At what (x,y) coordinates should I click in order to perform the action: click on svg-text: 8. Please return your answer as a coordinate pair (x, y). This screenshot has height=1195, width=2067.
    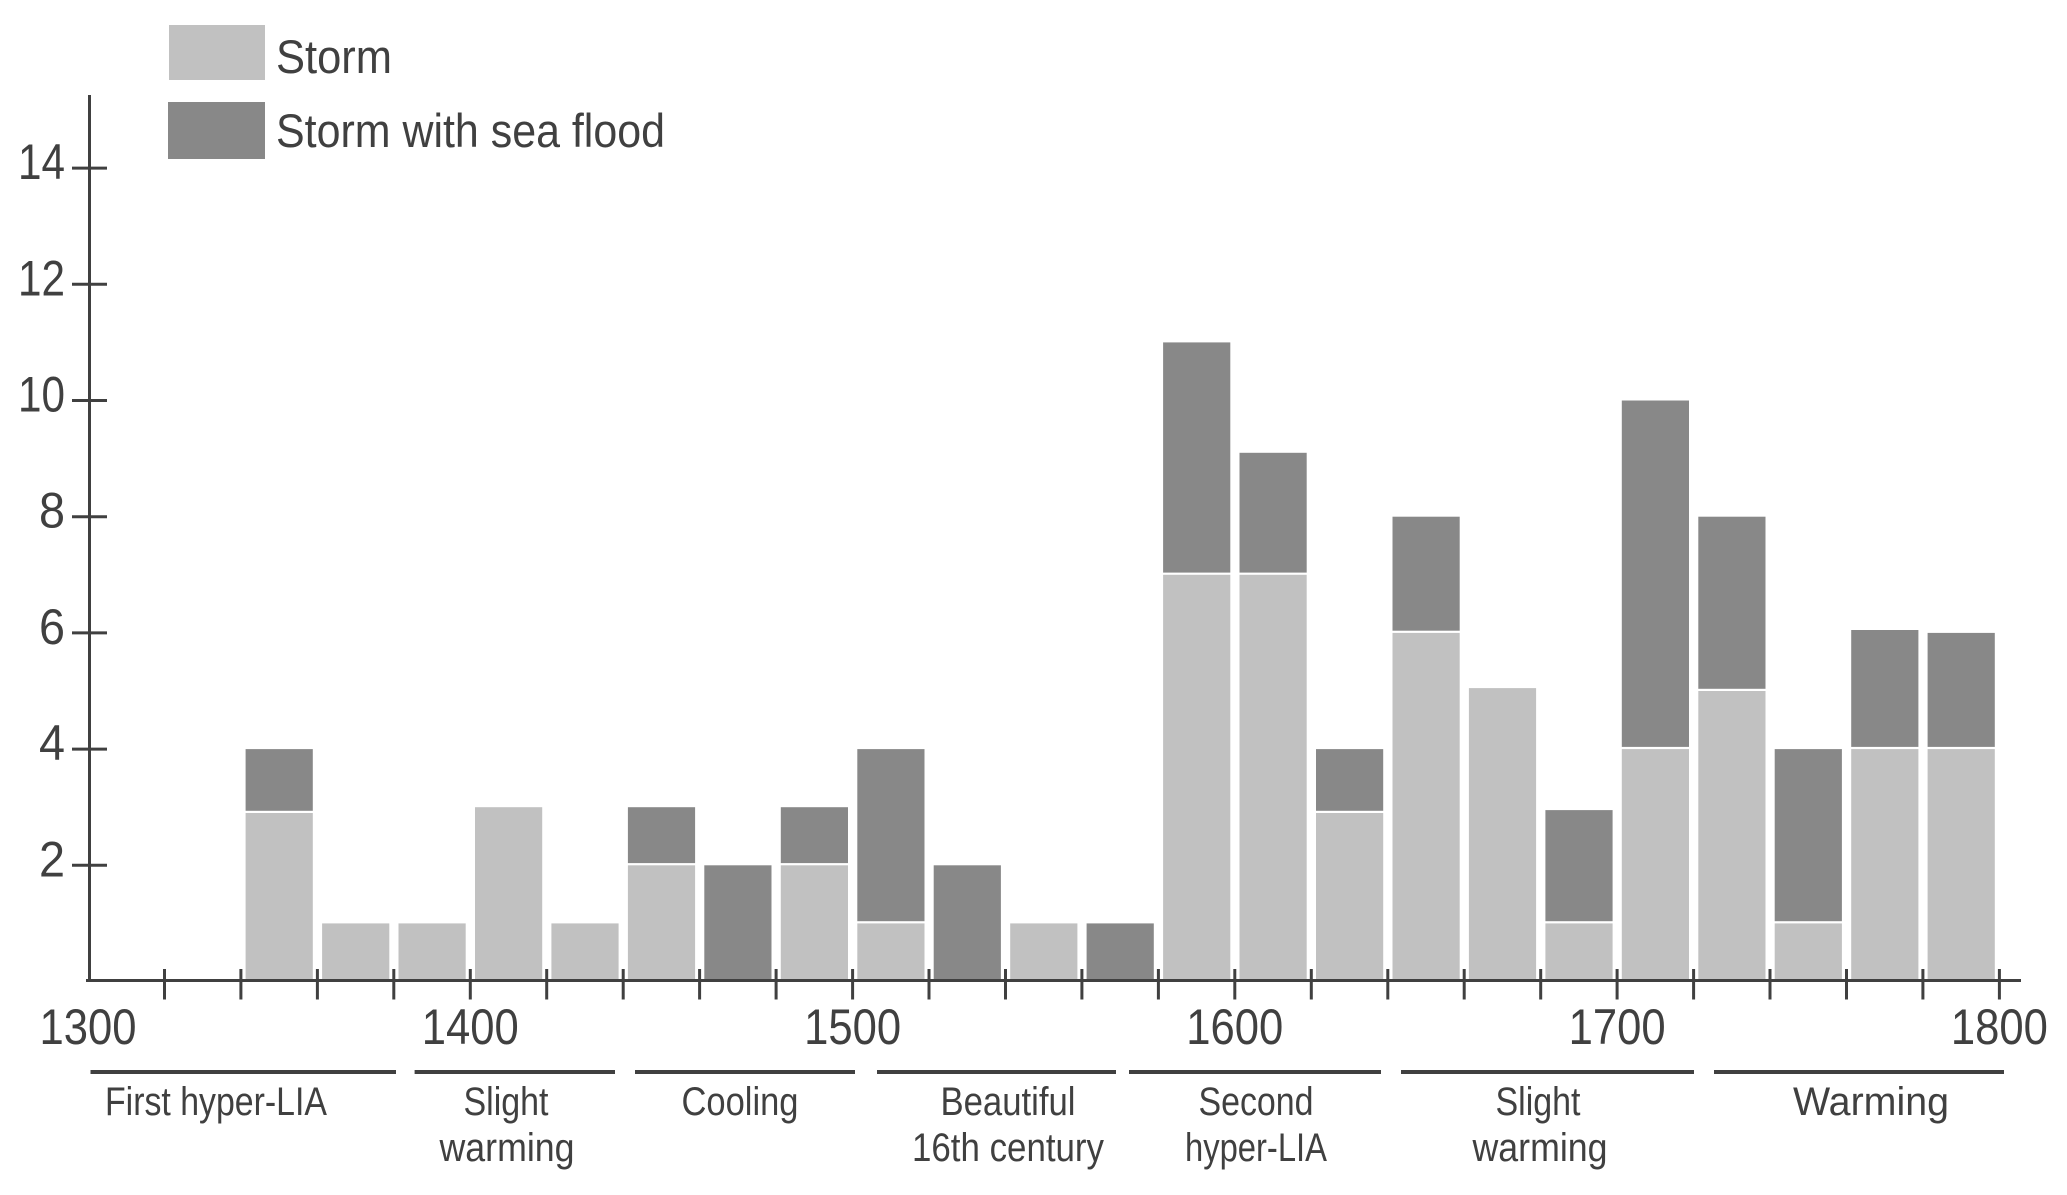
    Looking at the image, I should click on (52, 511).